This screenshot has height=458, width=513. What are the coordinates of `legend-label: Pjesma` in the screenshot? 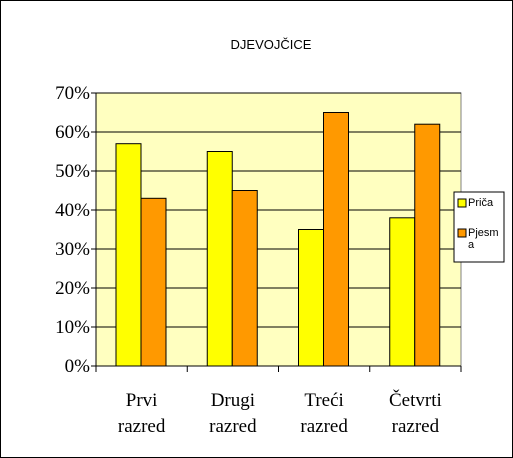 It's located at (483, 239).